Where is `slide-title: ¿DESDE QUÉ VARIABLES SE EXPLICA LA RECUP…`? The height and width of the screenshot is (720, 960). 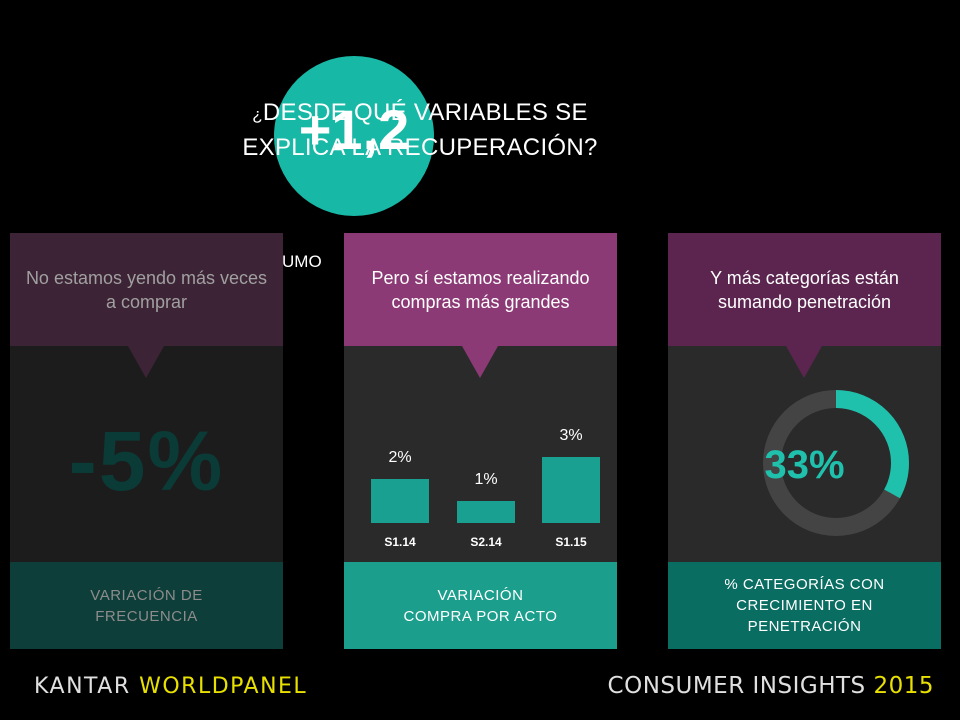 slide-title: ¿DESDE QUÉ VARIABLES SE EXPLICA LA RECUP… is located at coordinates (420, 130).